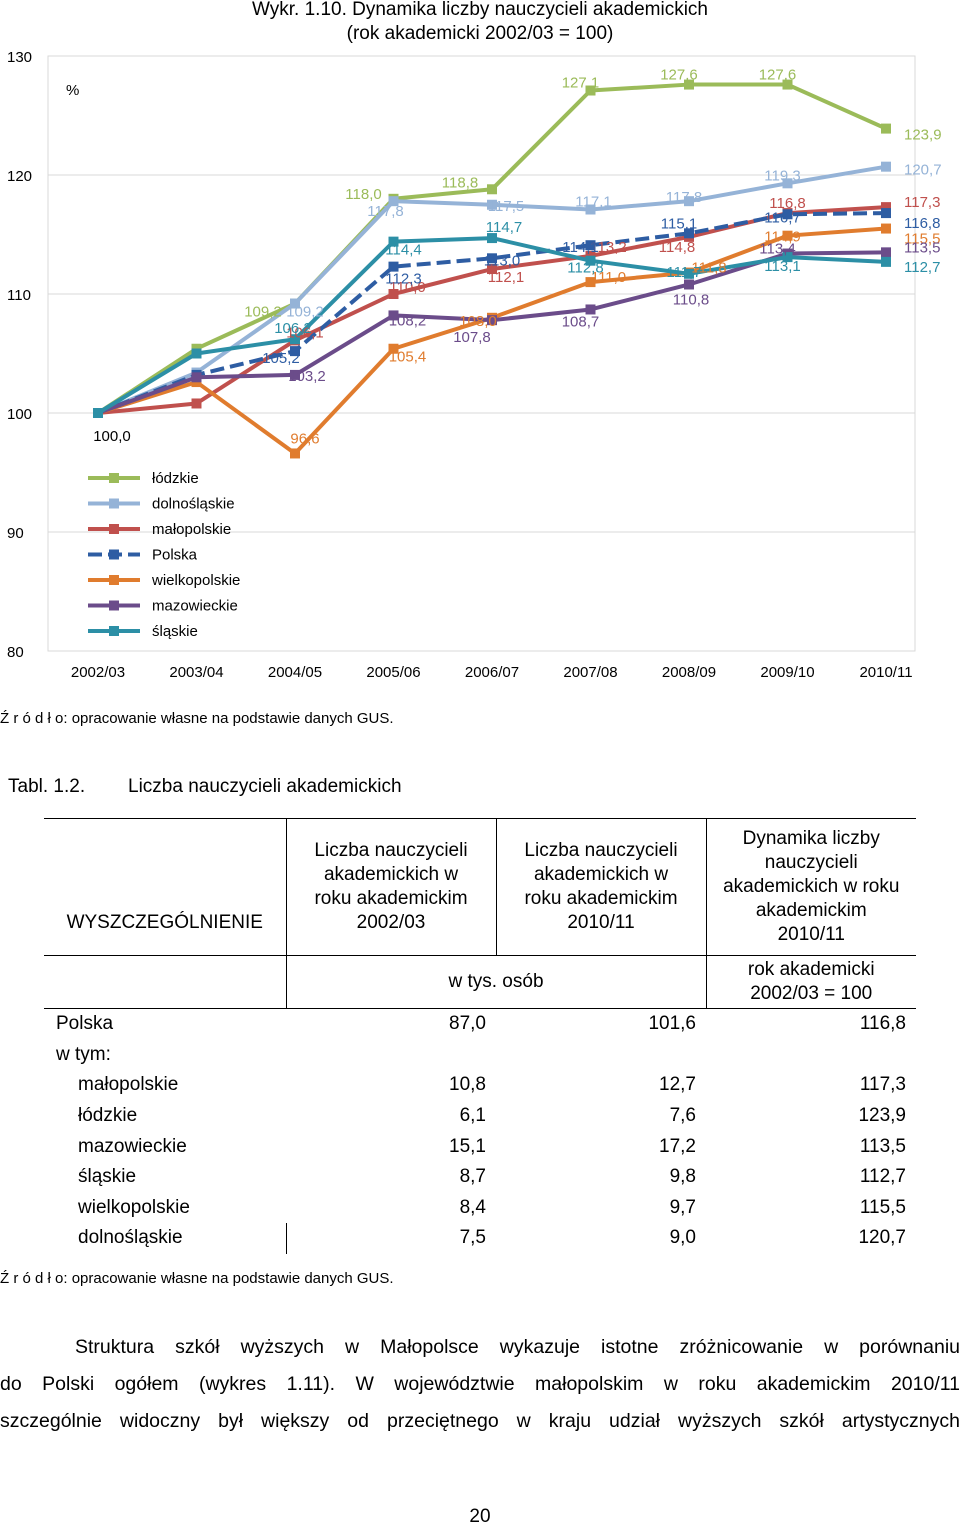 The image size is (960, 1528). I want to click on header-unit: w tys. osób, so click(495, 982).